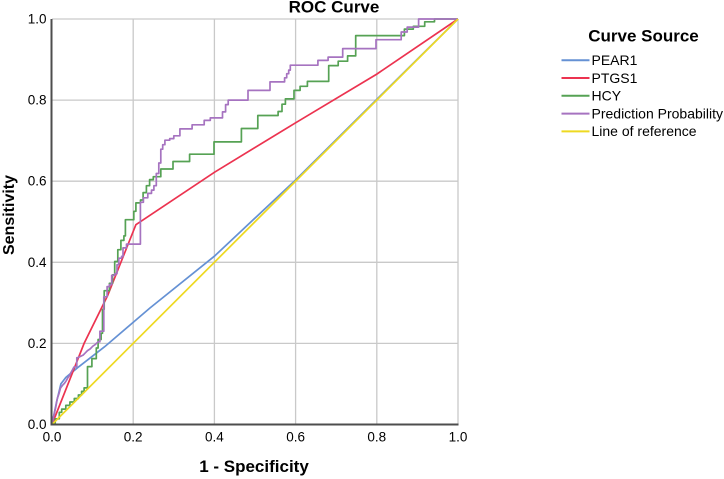 This screenshot has width=724, height=479. I want to click on svg-text: Prediction Probability, so click(658, 113).